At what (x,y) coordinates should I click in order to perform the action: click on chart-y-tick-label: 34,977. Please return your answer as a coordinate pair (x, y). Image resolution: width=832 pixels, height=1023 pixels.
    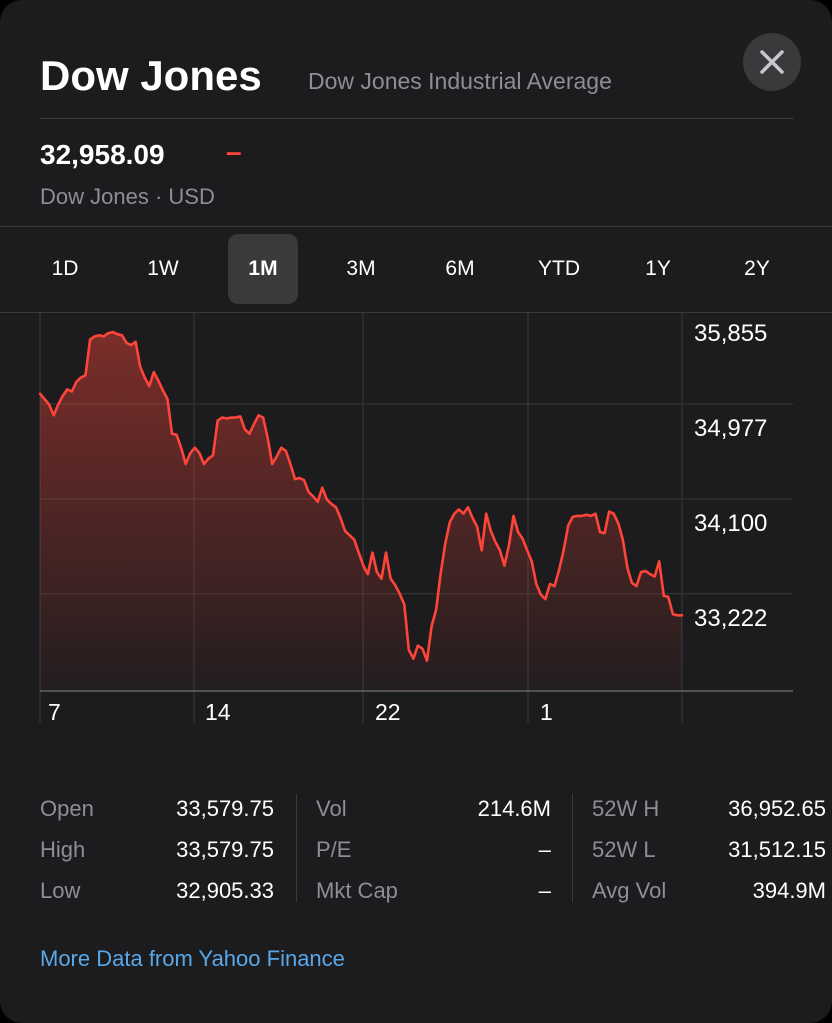
    Looking at the image, I should click on (730, 428).